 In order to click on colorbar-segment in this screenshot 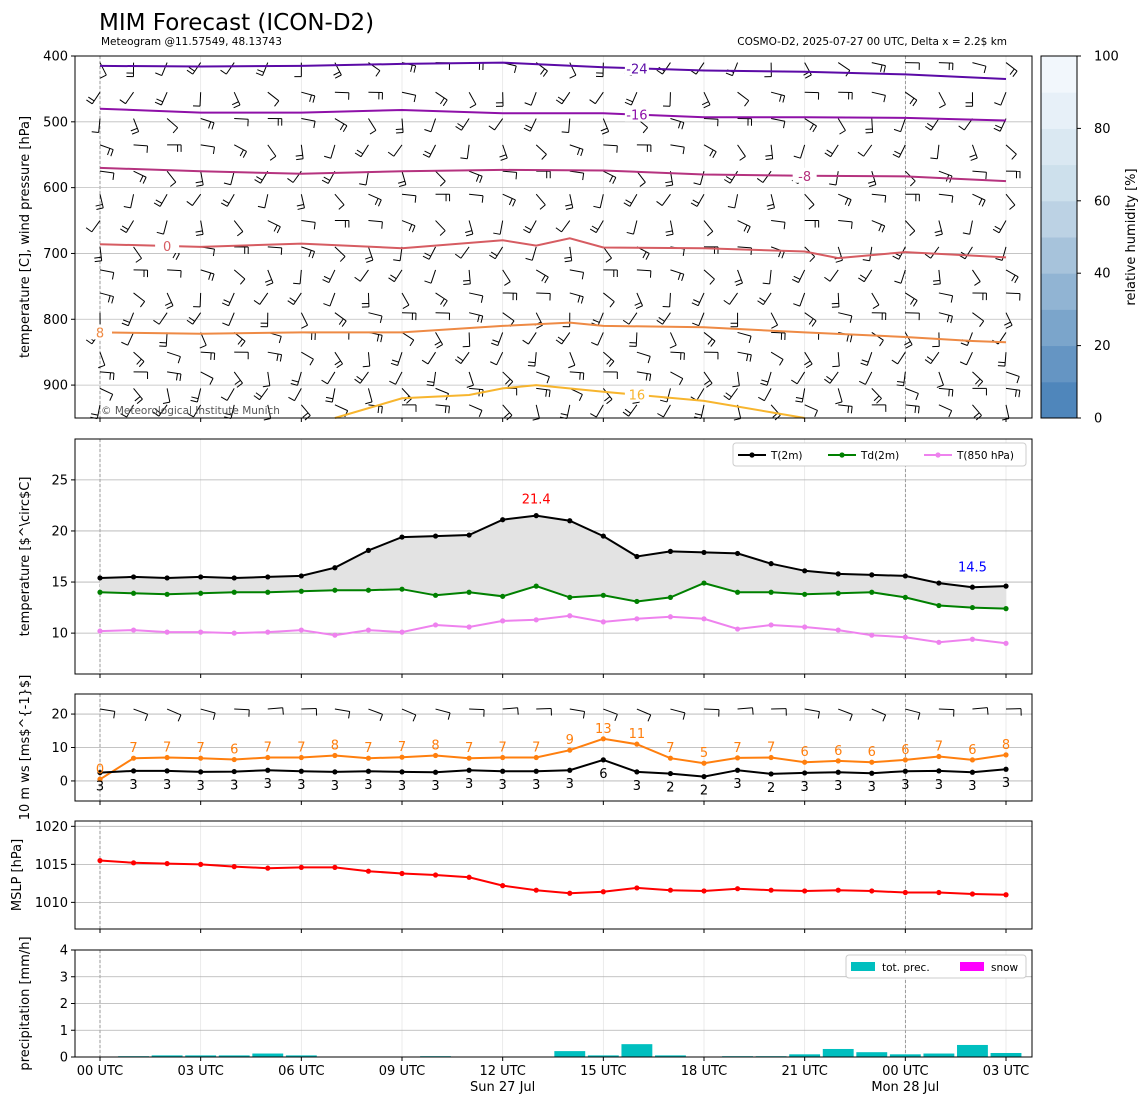, I will do `click(1059, 364)`.